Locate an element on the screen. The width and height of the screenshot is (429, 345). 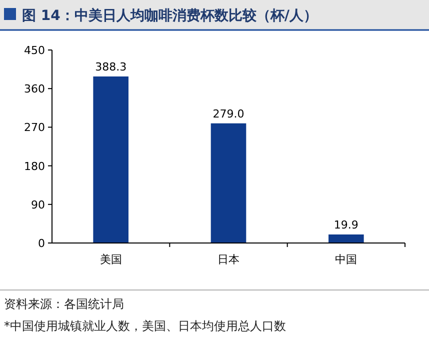
y-tick-label: 180 is located at coordinates (34, 166).